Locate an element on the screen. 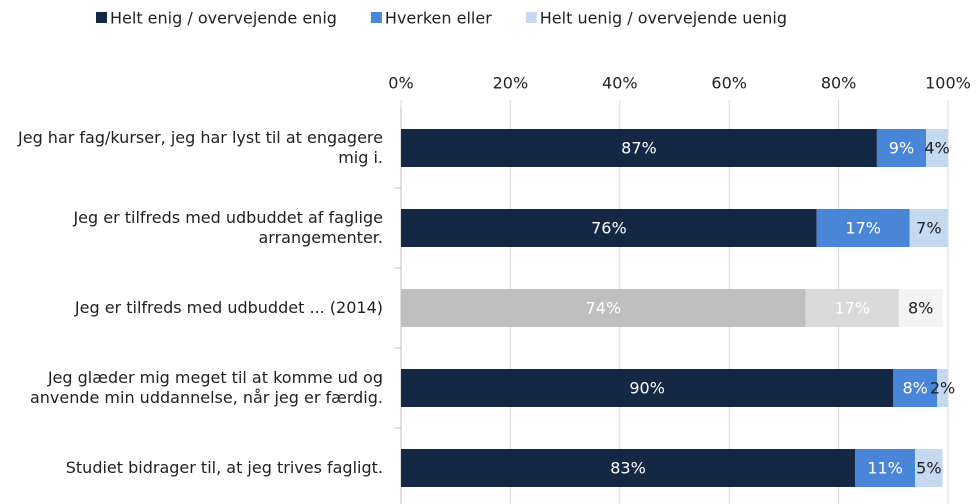  legend-label: Helt enig / overvejende enig is located at coordinates (223, 18).